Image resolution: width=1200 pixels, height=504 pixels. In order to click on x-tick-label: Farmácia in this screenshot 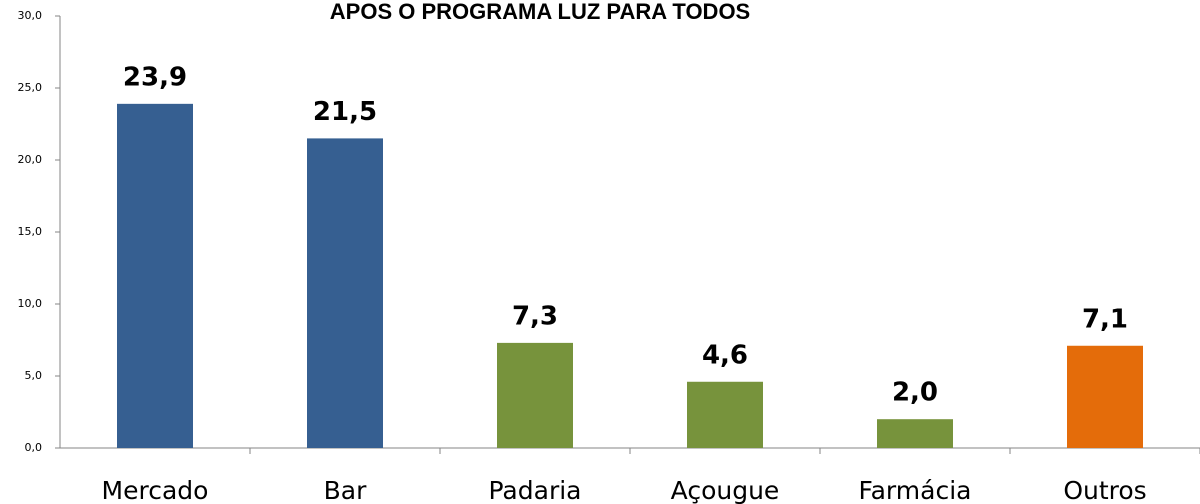, I will do `click(915, 490)`.